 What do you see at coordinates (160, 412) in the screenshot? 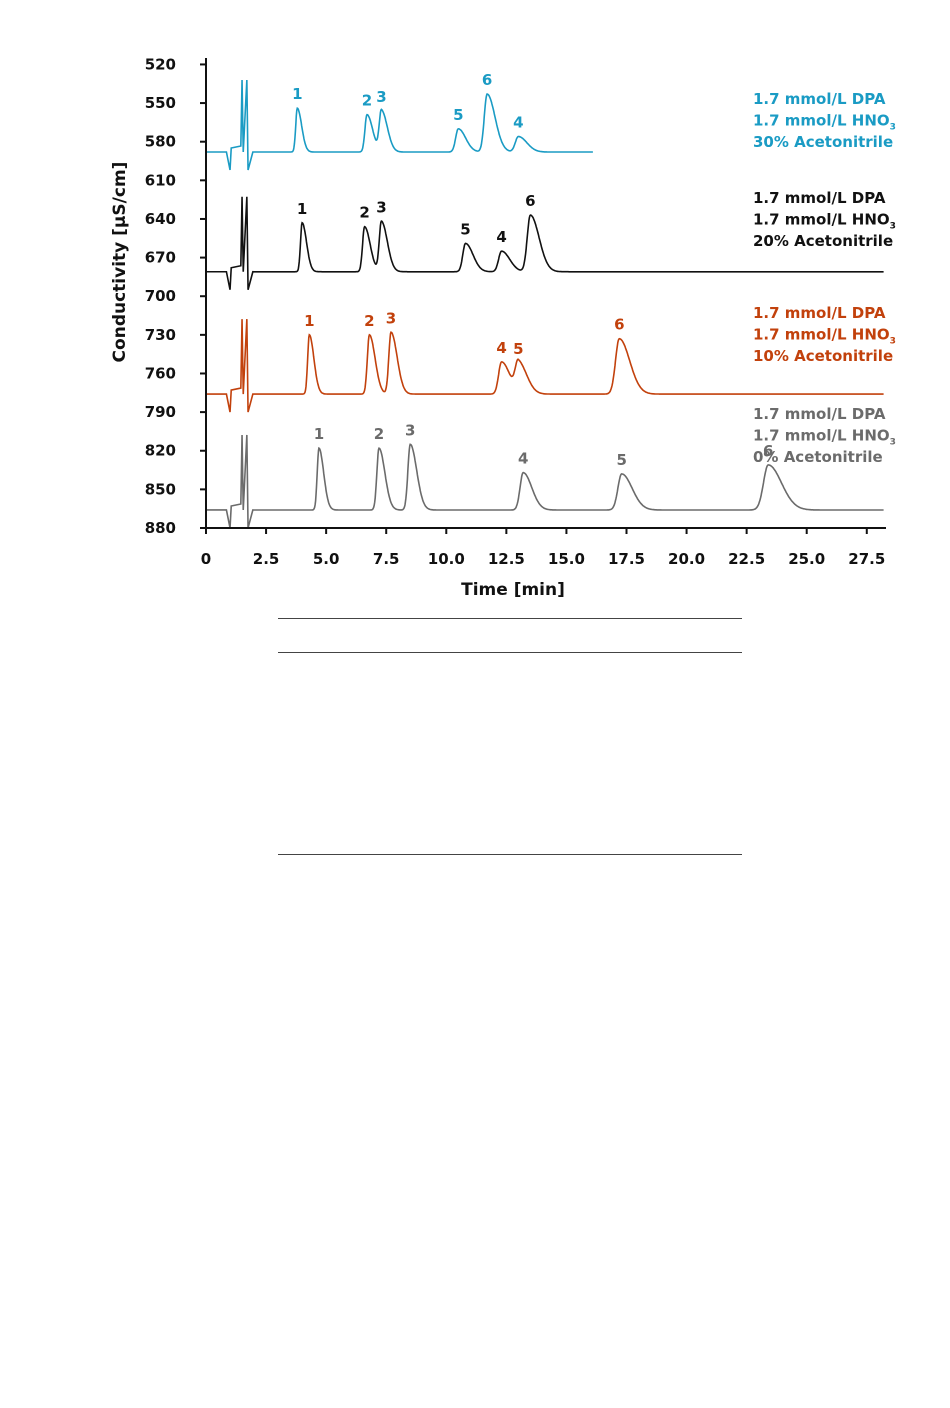
I see `y-tick-label: 790` at bounding box center [160, 412].